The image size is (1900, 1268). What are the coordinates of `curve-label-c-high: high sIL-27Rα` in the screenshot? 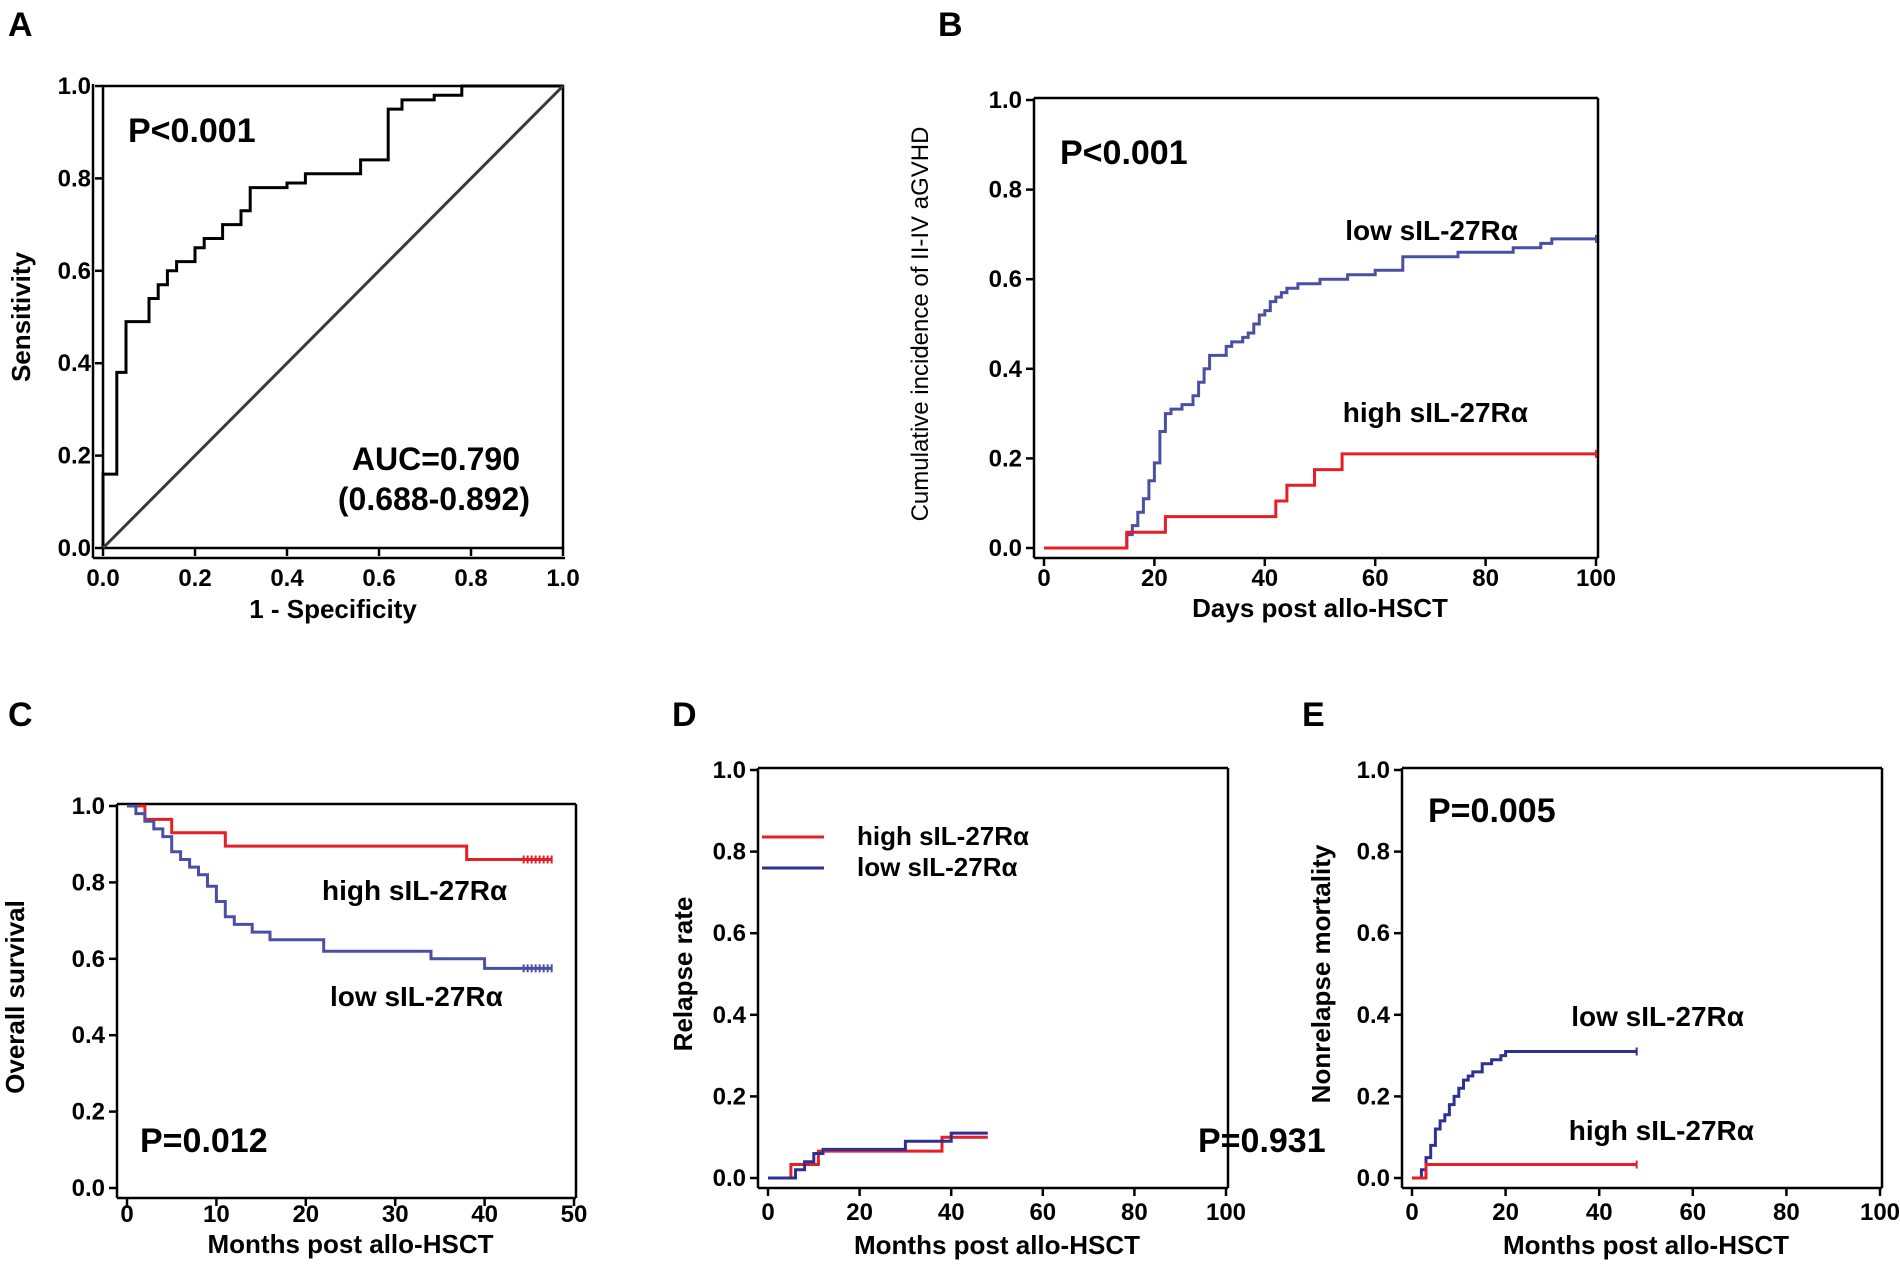 It's located at (414, 890).